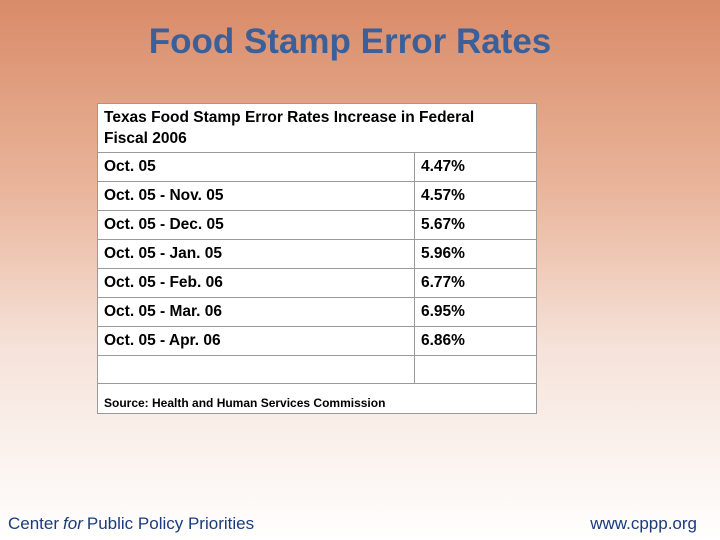 The height and width of the screenshot is (540, 720). What do you see at coordinates (256, 196) in the screenshot?
I see `period-cell: Oct. 05 - Nov. 05` at bounding box center [256, 196].